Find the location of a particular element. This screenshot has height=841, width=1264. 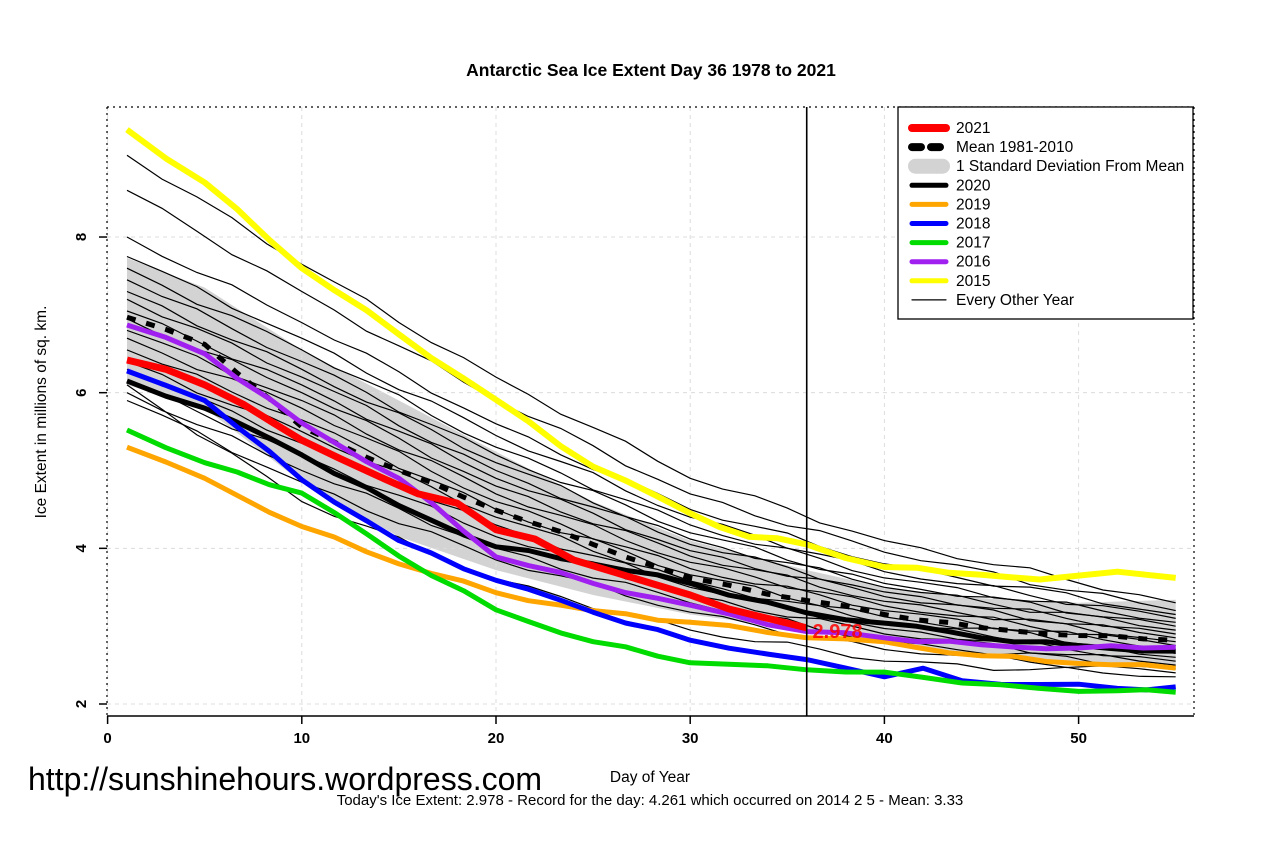

legend-label-2017: 2017 is located at coordinates (973, 243).